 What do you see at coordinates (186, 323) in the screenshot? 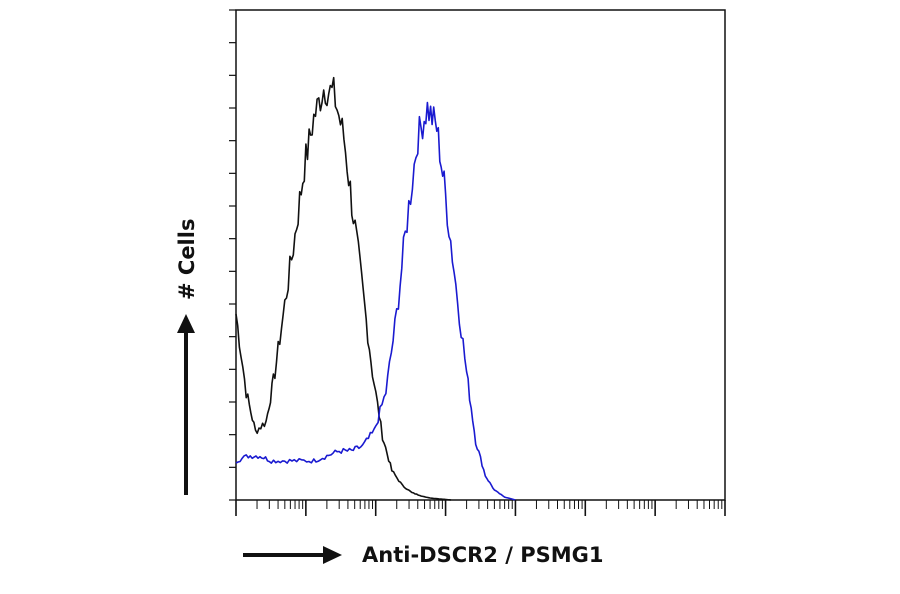
I see `y-axis-arrowhead-icon` at bounding box center [186, 323].